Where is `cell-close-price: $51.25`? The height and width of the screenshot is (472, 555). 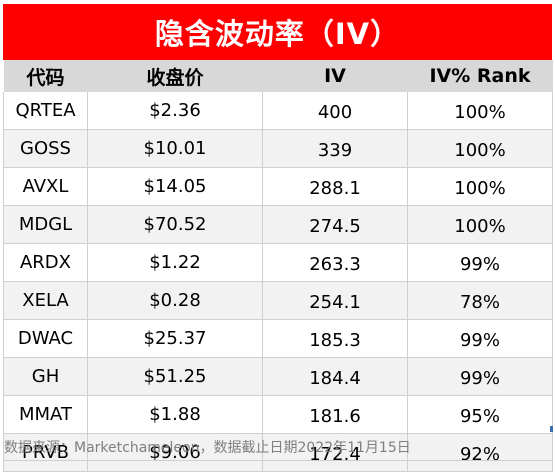
cell-close-price: $51.25 is located at coordinates (175, 376).